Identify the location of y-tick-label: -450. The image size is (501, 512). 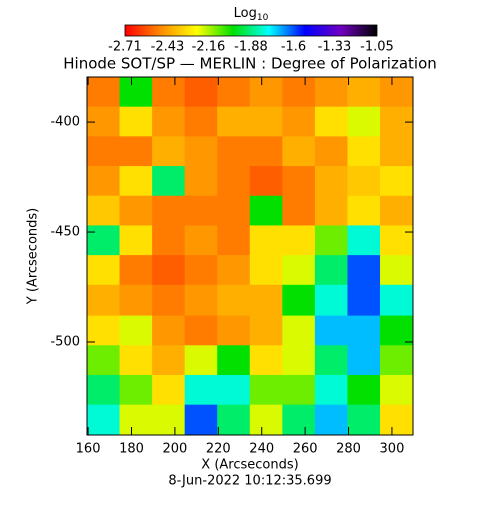
(65, 232).